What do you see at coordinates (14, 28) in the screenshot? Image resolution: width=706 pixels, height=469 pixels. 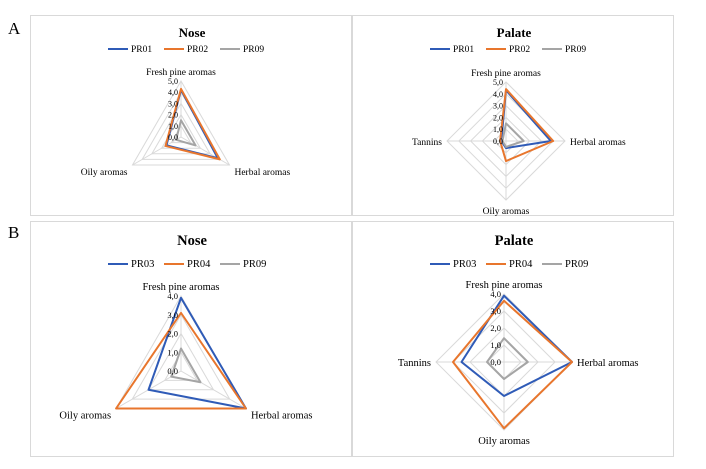 I see `panel-label-a: A` at bounding box center [14, 28].